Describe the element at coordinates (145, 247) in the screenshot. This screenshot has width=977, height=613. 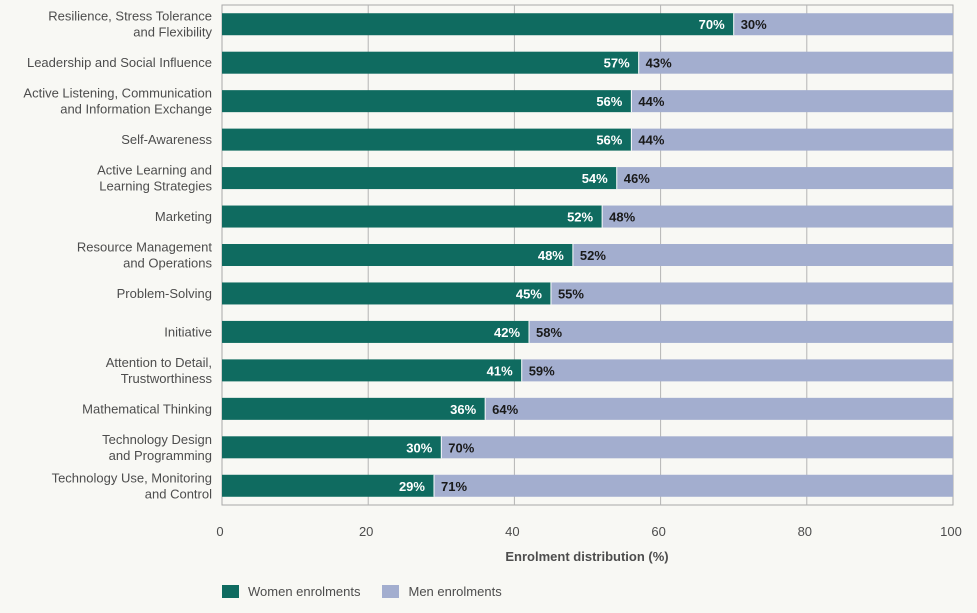
I see `category-label-line: Resource Management` at that location.